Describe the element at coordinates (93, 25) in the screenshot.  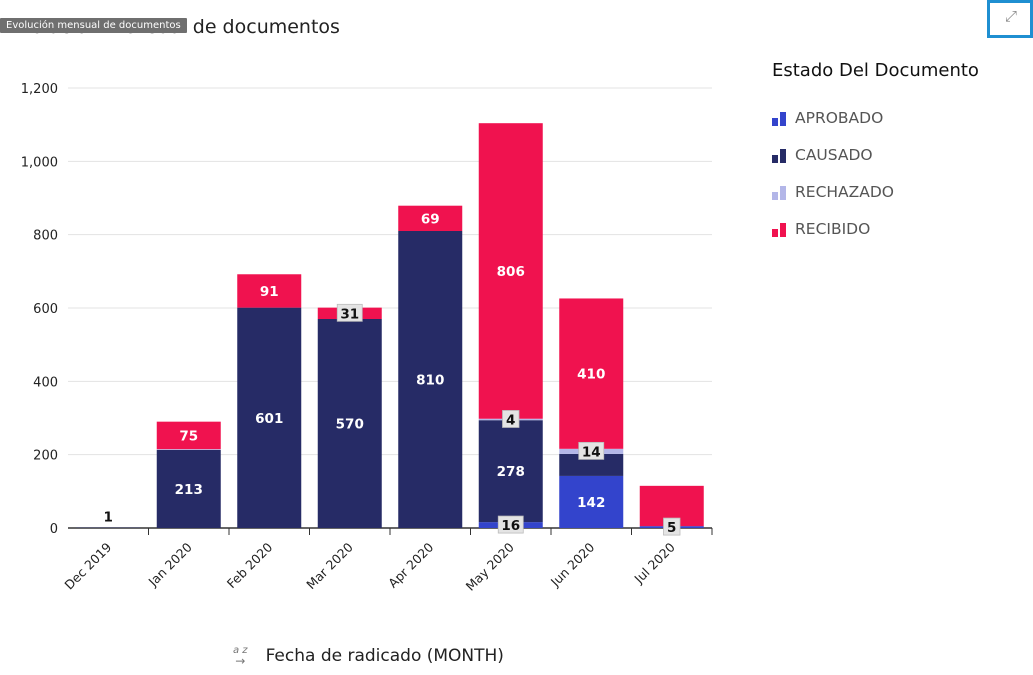
I see `title-tooltip: Evolución mensual de documentos` at that location.